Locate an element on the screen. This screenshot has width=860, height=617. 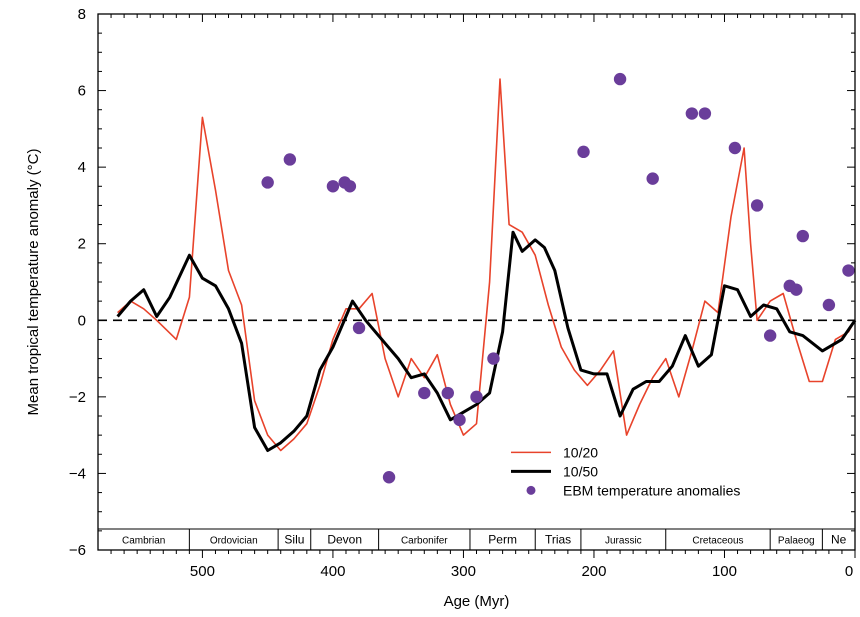
legend: 10/20 10/50 EBM temperature anomalies is located at coordinates (625, 471).